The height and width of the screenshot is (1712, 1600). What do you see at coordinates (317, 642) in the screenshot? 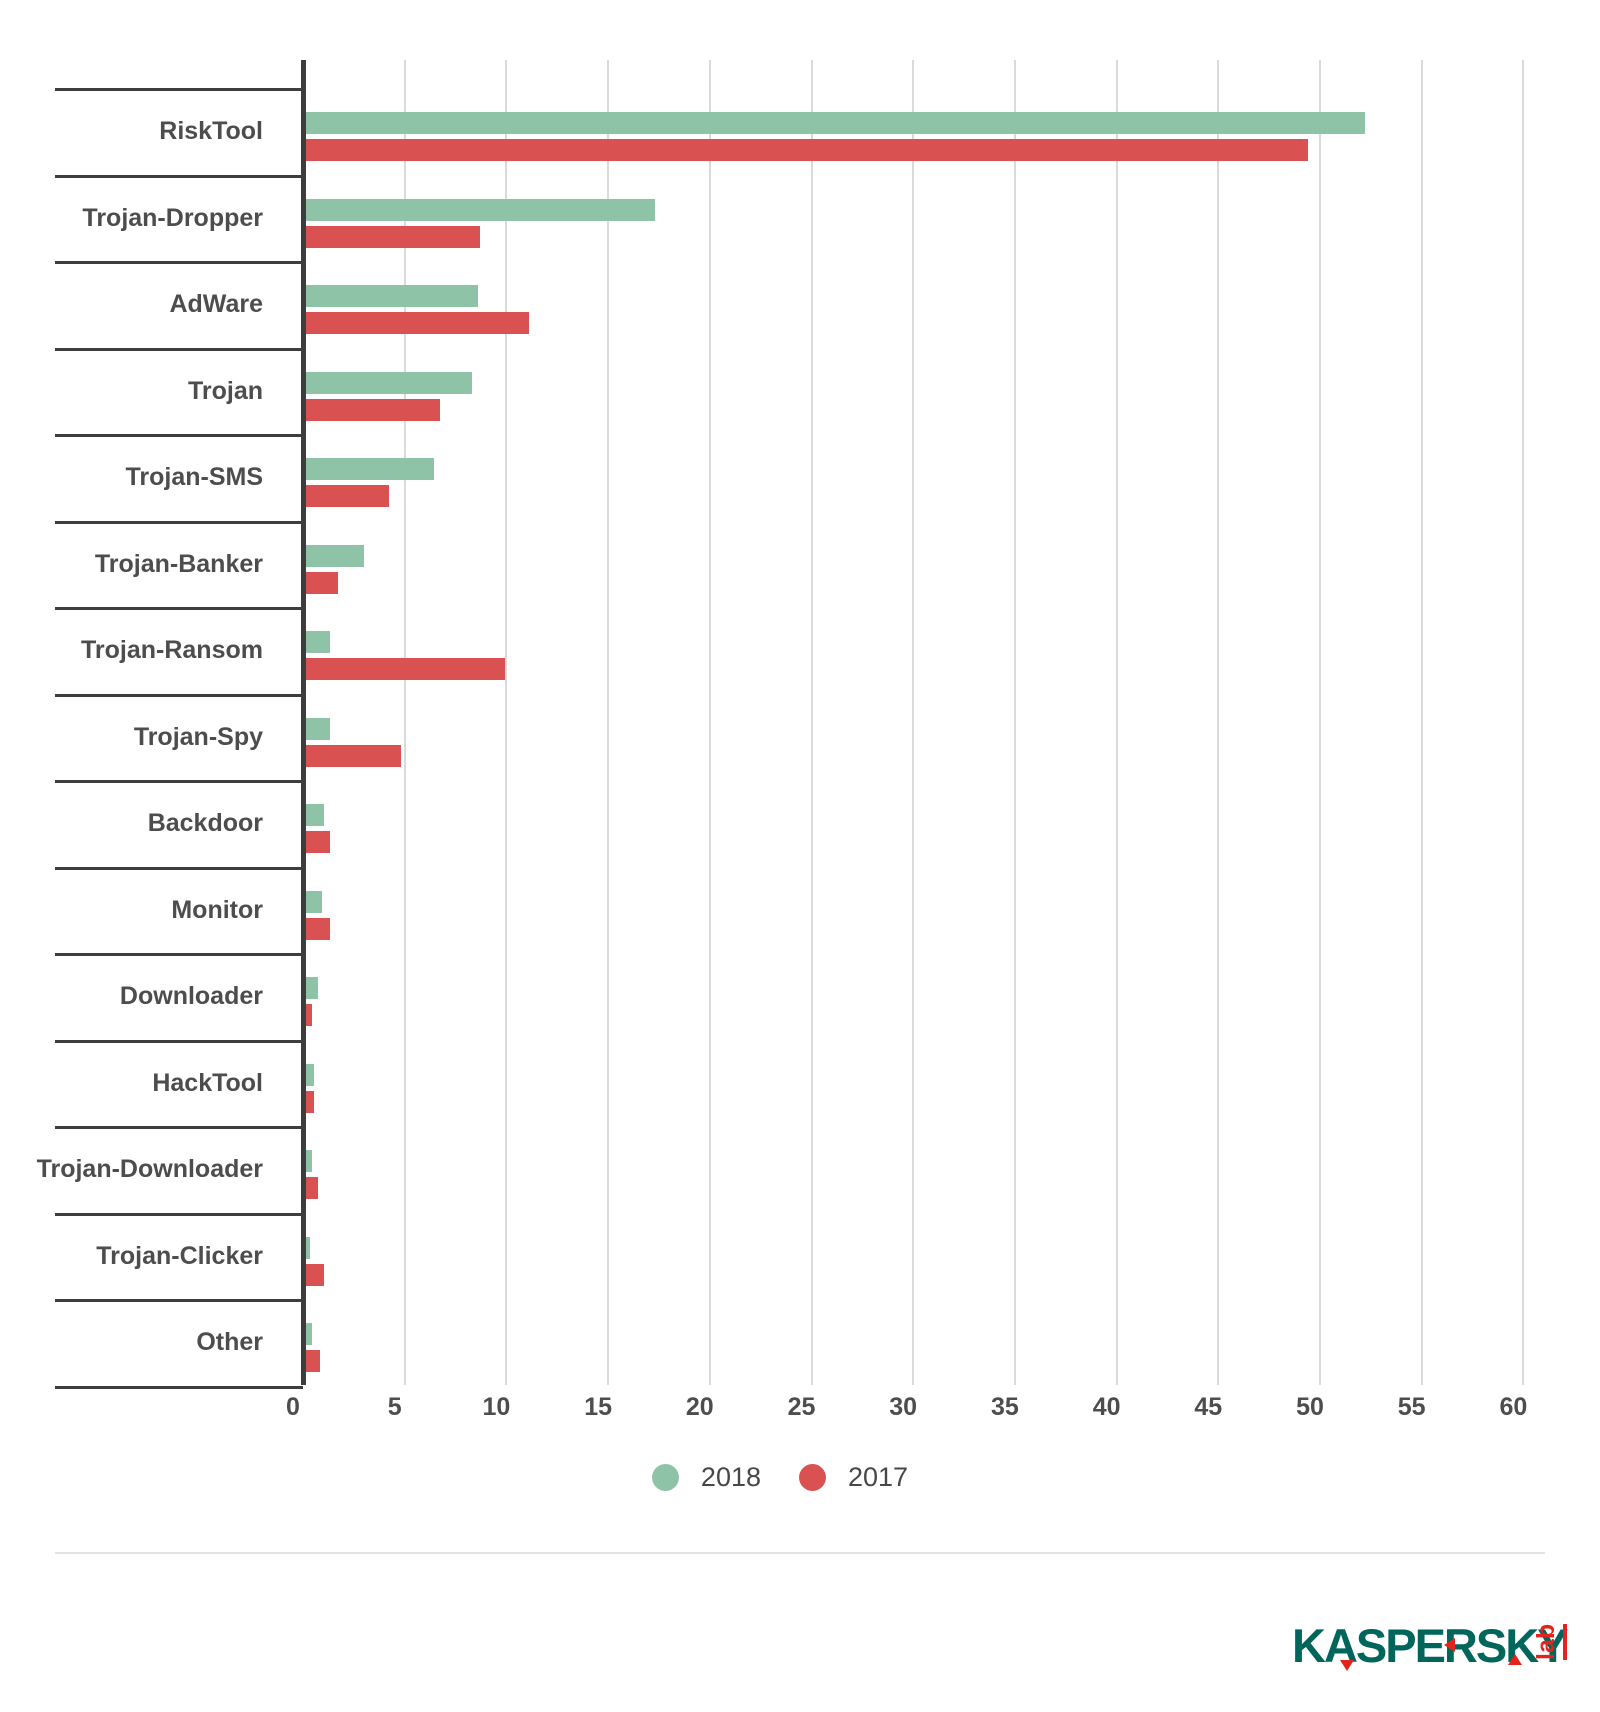
I see `bar-2018-trojan-ransom` at bounding box center [317, 642].